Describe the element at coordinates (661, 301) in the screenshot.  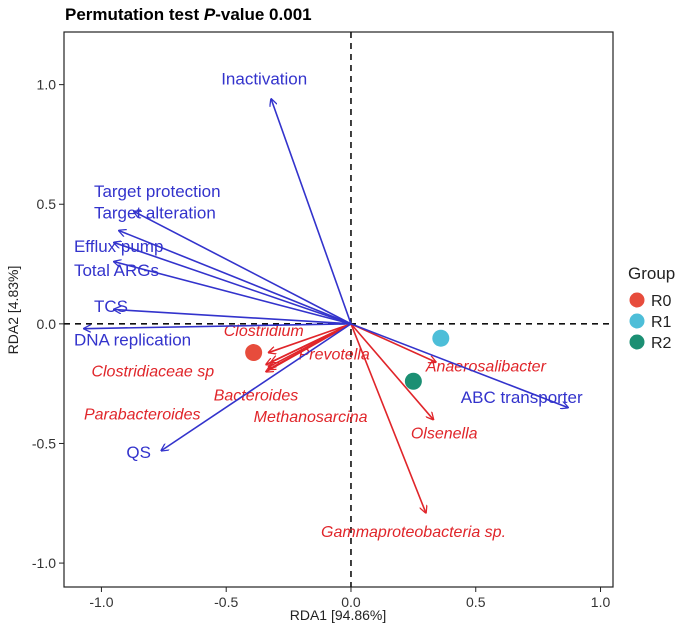
I see `legend-label-r0: R0` at that location.